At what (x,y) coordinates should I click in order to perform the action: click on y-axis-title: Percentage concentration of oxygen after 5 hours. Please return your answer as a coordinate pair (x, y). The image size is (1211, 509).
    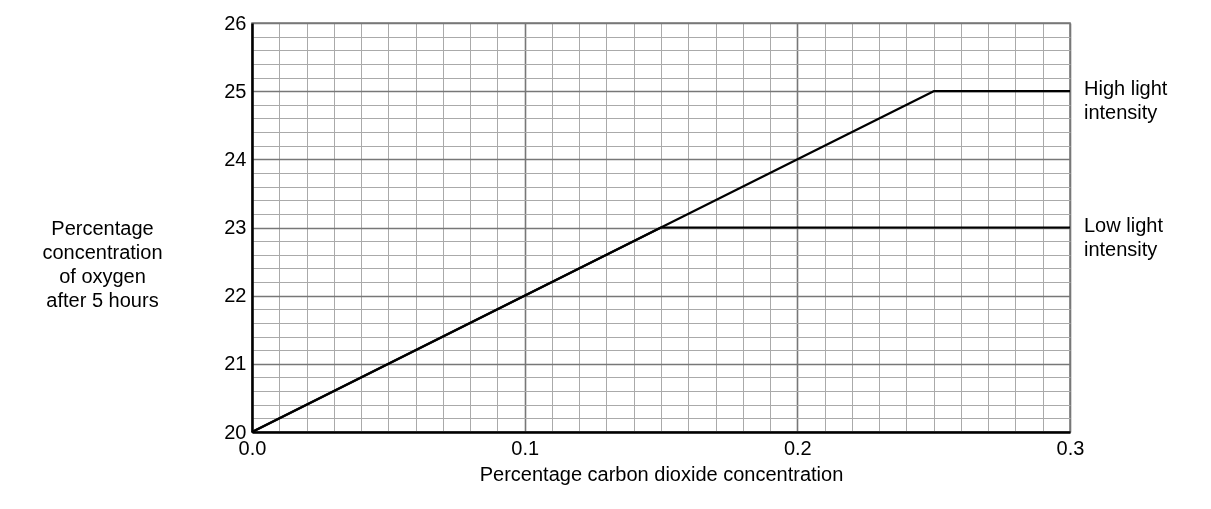
    Looking at the image, I should click on (102, 263).